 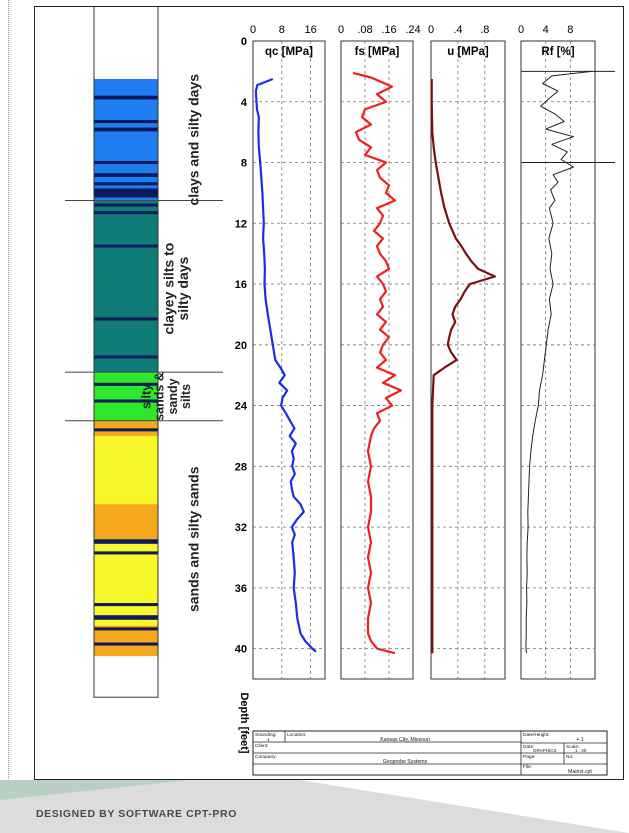 I want to click on panel-3: 0 .4 .8 u [MPa], so click(x=467, y=352).